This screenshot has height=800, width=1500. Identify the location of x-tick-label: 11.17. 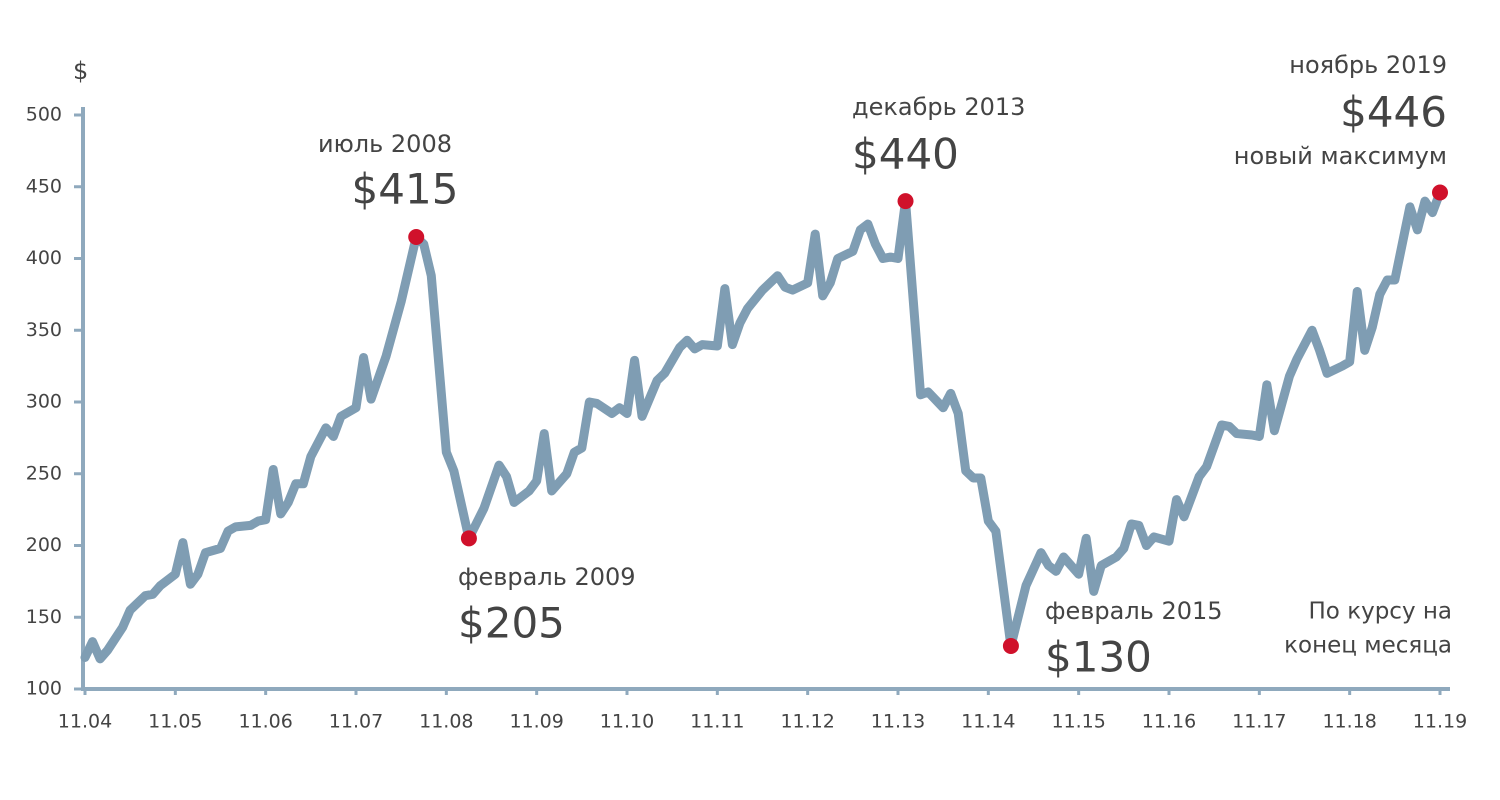
(1259, 722).